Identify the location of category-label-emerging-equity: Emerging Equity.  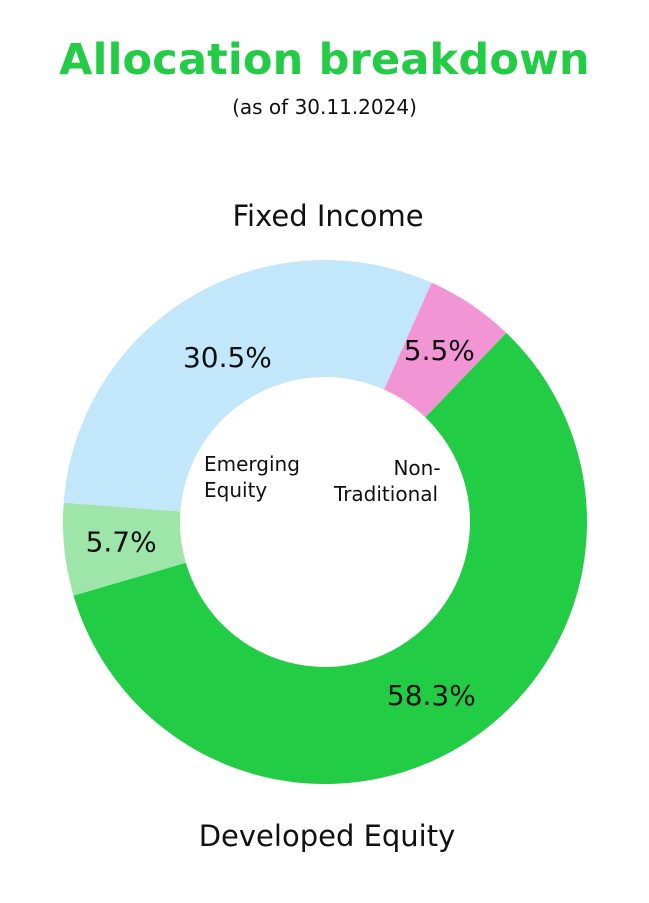
(252, 477).